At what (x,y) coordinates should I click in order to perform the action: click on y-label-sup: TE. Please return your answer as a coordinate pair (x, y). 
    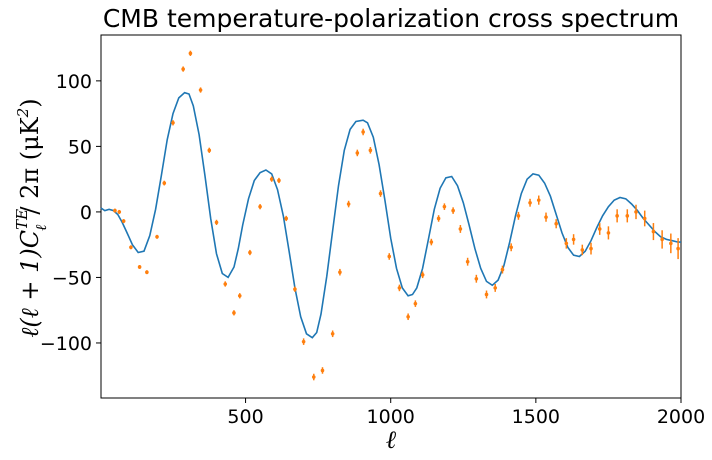
    Looking at the image, I should click on (22, 219).